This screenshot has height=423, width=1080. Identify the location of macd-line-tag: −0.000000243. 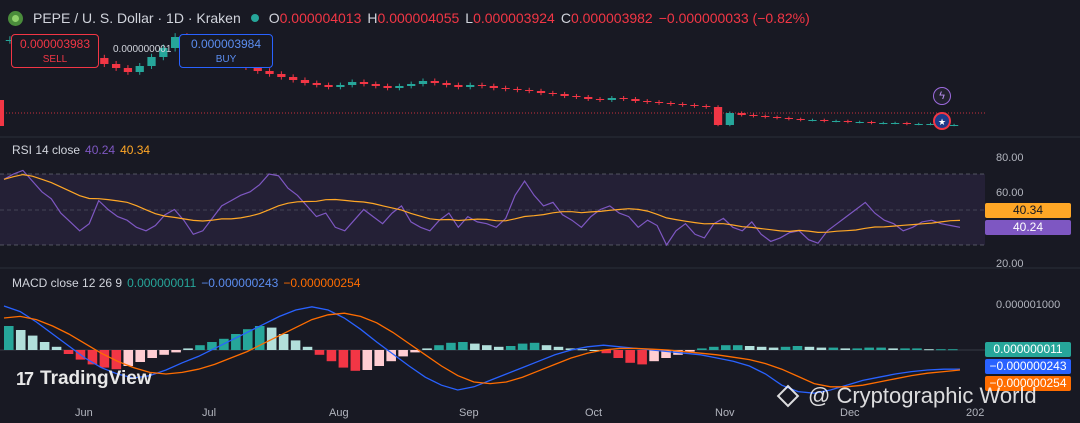
(1028, 366).